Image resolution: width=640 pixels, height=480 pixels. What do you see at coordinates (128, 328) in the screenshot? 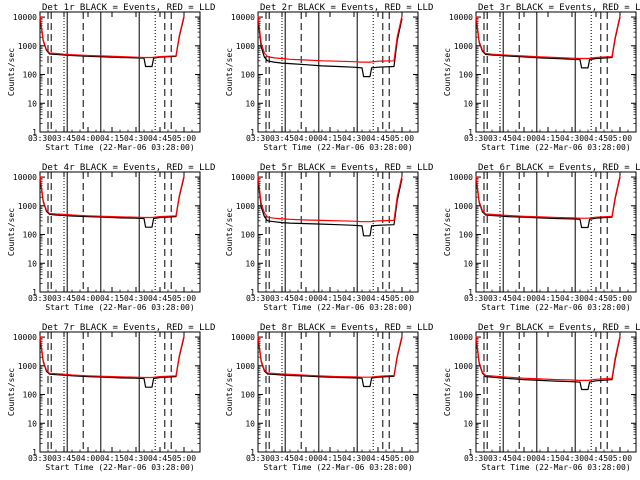
I see `panel-title: Det 7r BLACK = Events, RED = LLD` at bounding box center [128, 328].